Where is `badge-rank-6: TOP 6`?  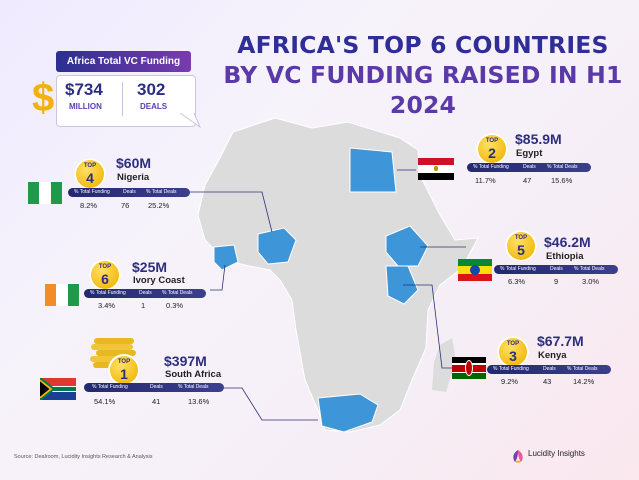 badge-rank-6: TOP 6 is located at coordinates (105, 275).